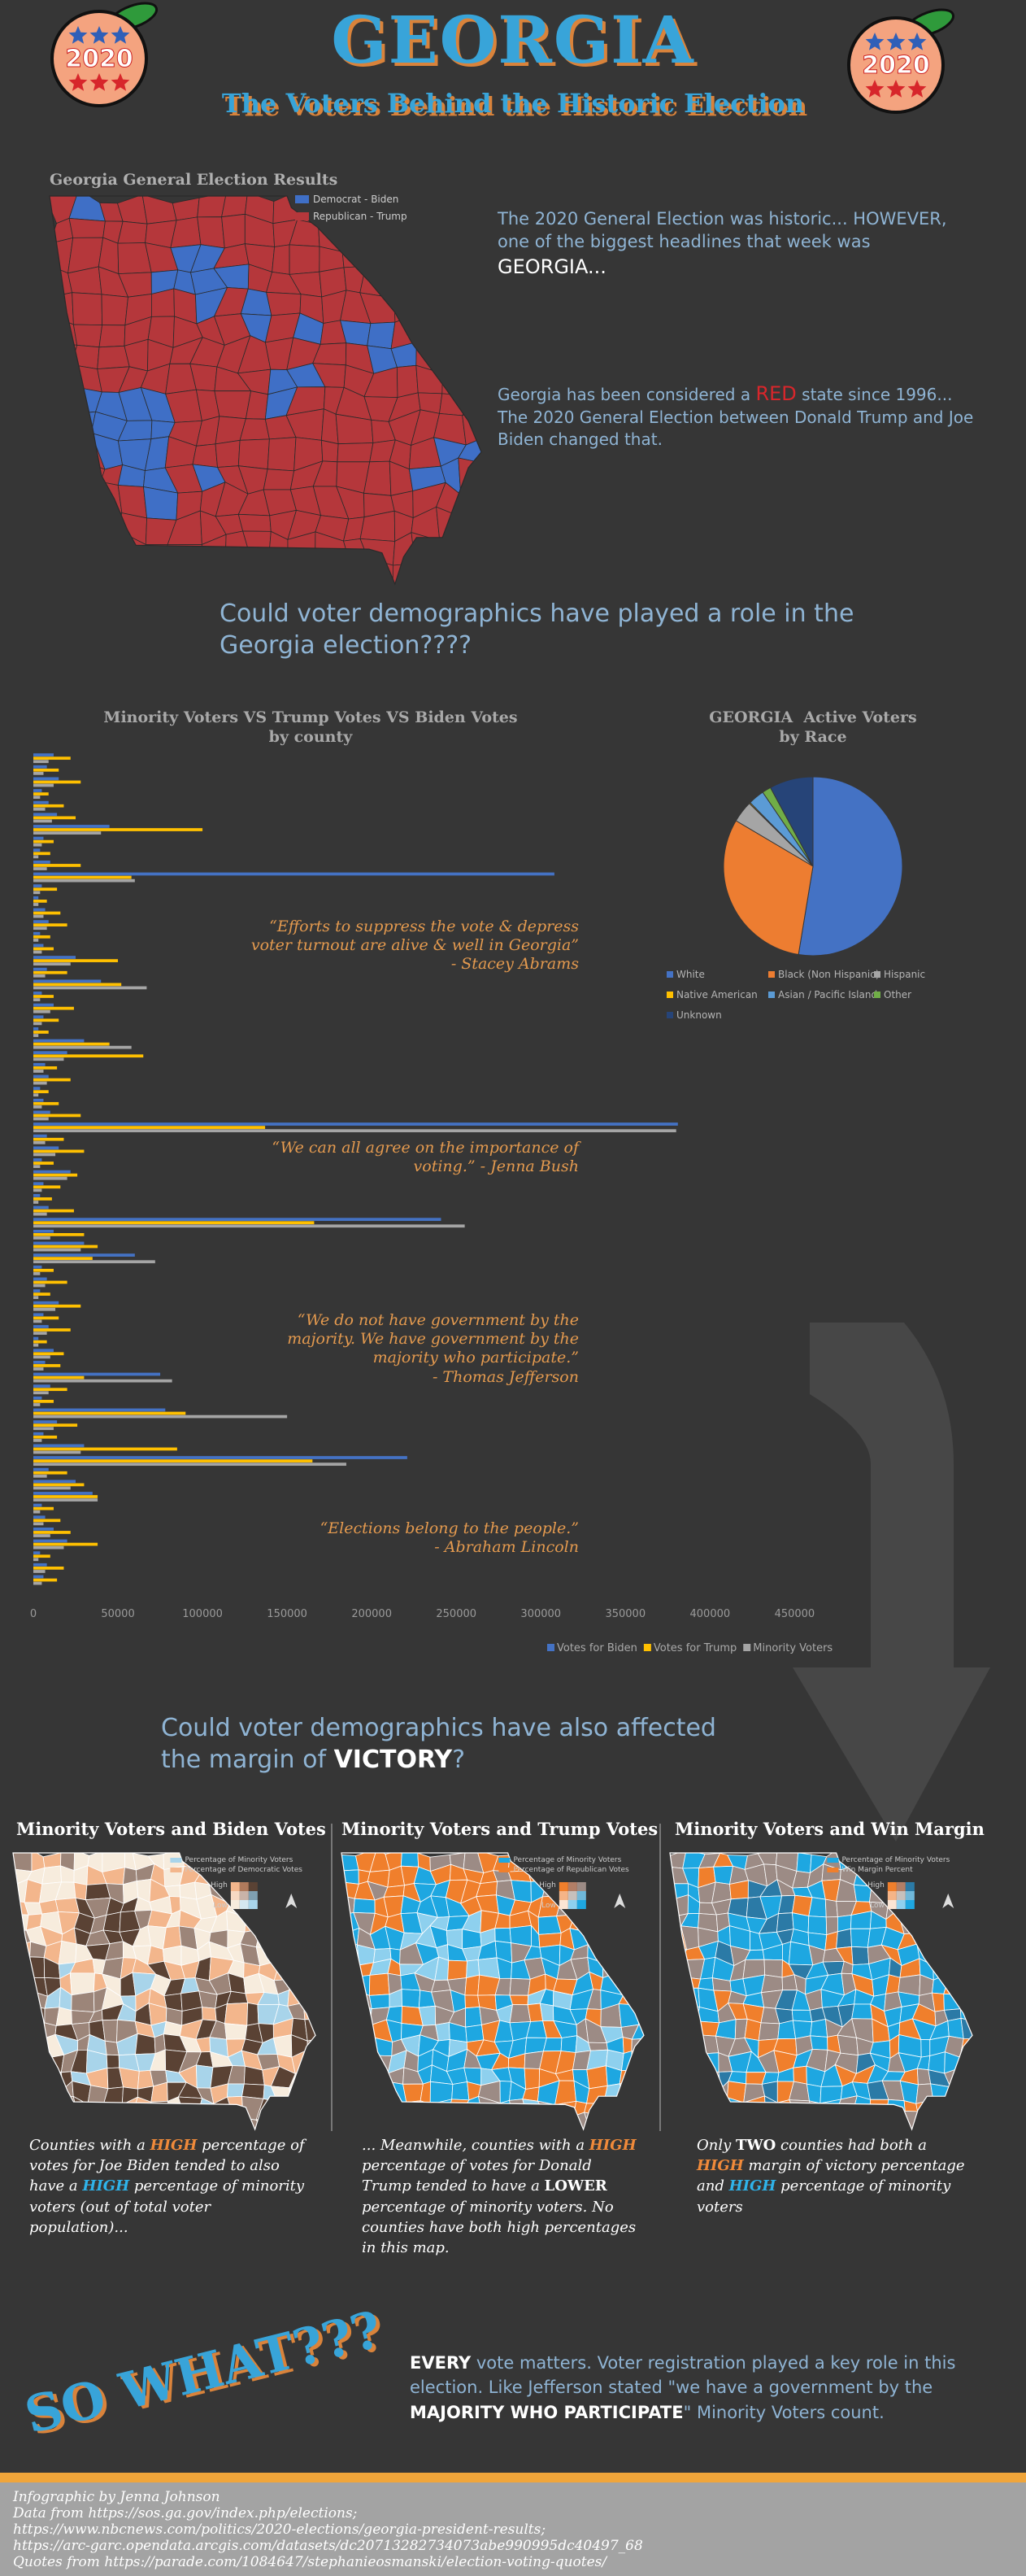 The height and width of the screenshot is (2576, 1026). Describe the element at coordinates (515, 964) in the screenshot. I see `quote-author: - Stacey Abrams` at that location.